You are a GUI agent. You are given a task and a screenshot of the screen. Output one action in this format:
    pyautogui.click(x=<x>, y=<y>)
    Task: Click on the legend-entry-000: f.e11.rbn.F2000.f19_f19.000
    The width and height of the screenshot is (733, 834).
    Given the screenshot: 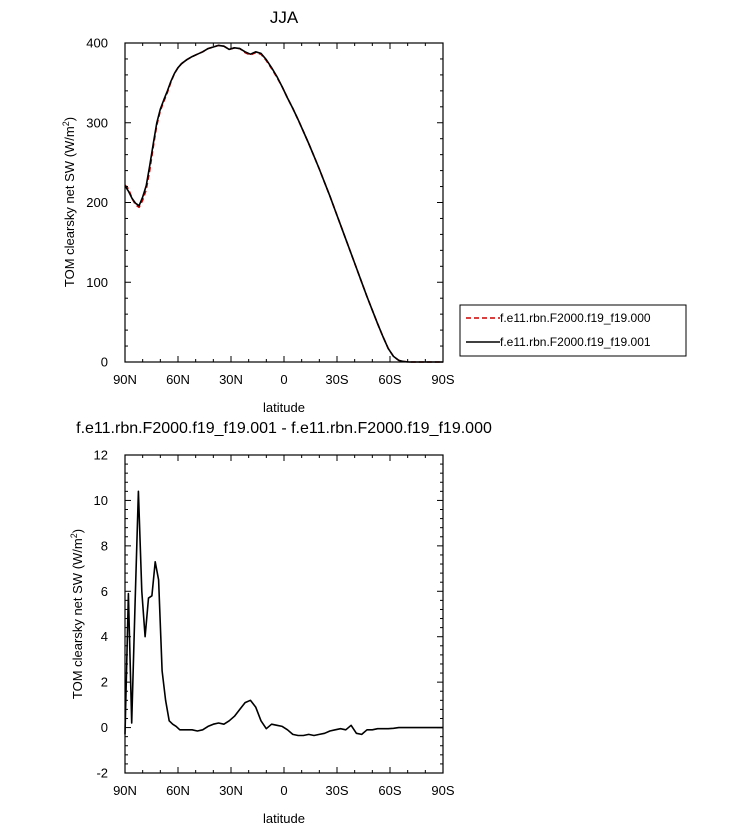 What is the action you would take?
    pyautogui.click(x=558, y=318)
    